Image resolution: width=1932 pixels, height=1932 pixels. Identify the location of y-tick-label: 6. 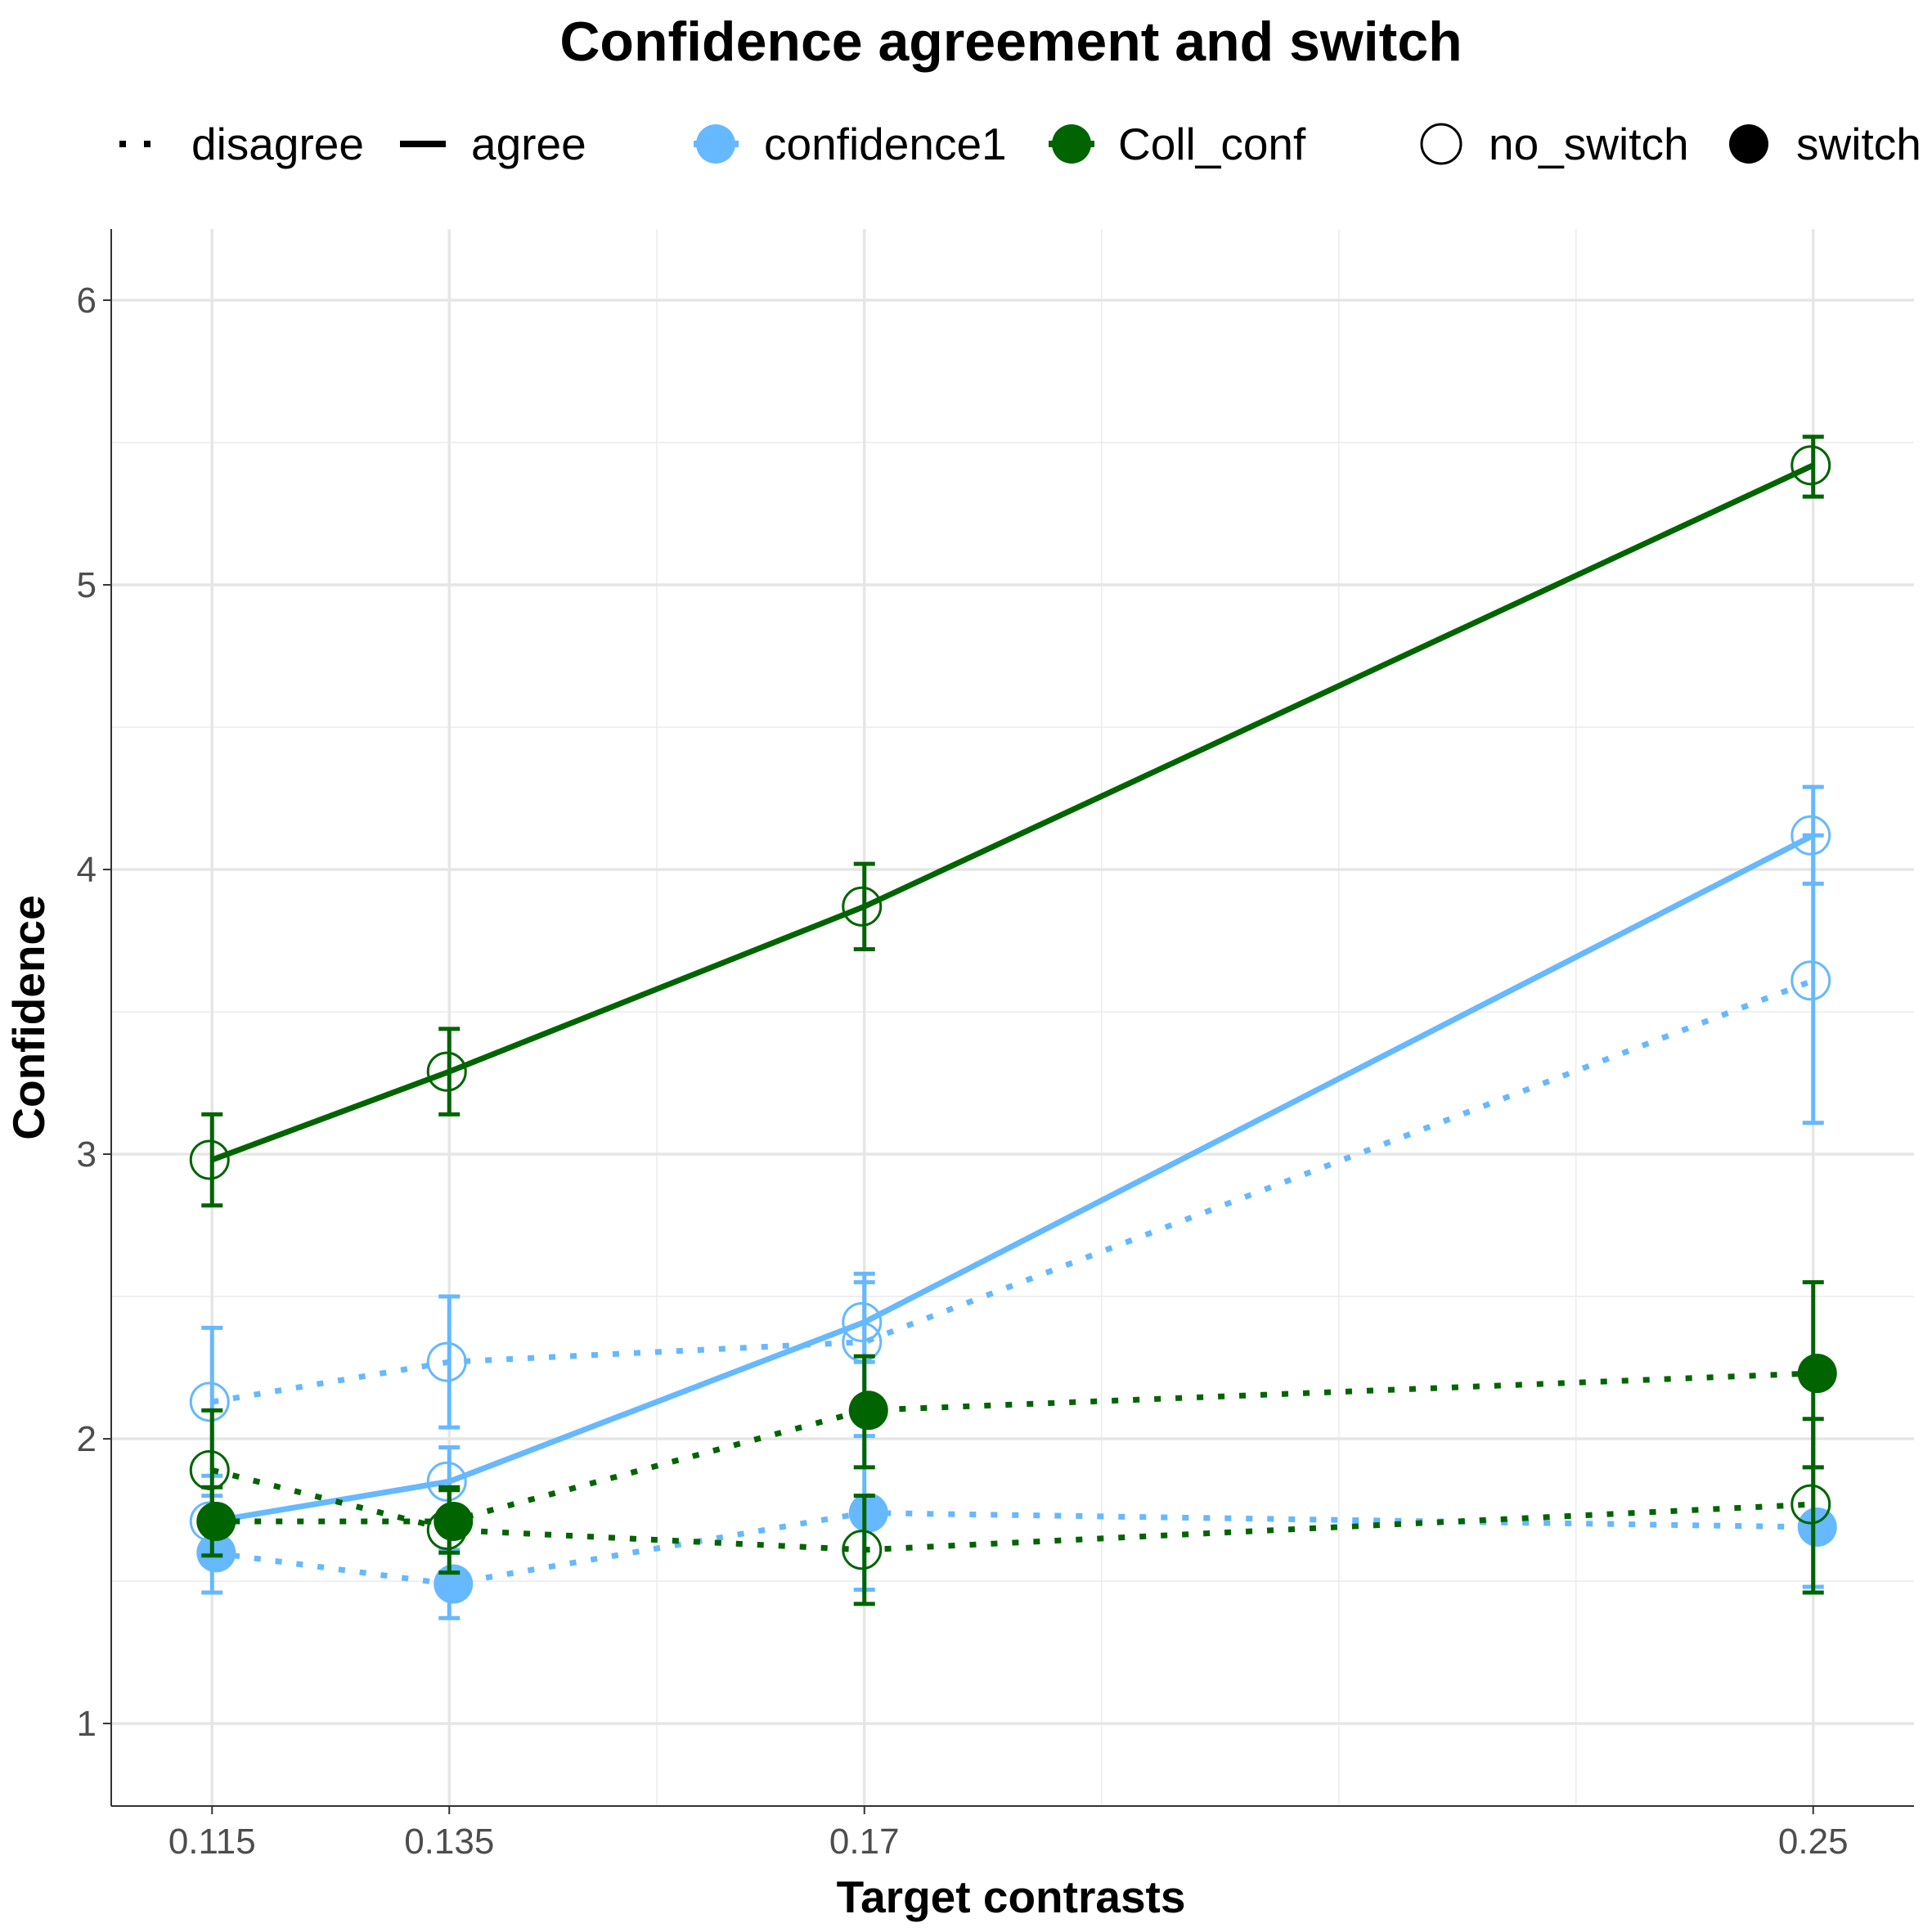
(87, 301).